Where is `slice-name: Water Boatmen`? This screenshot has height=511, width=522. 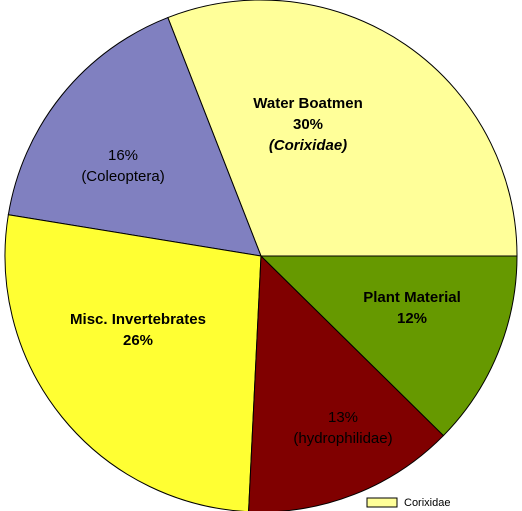 slice-name: Water Boatmen is located at coordinates (307, 103).